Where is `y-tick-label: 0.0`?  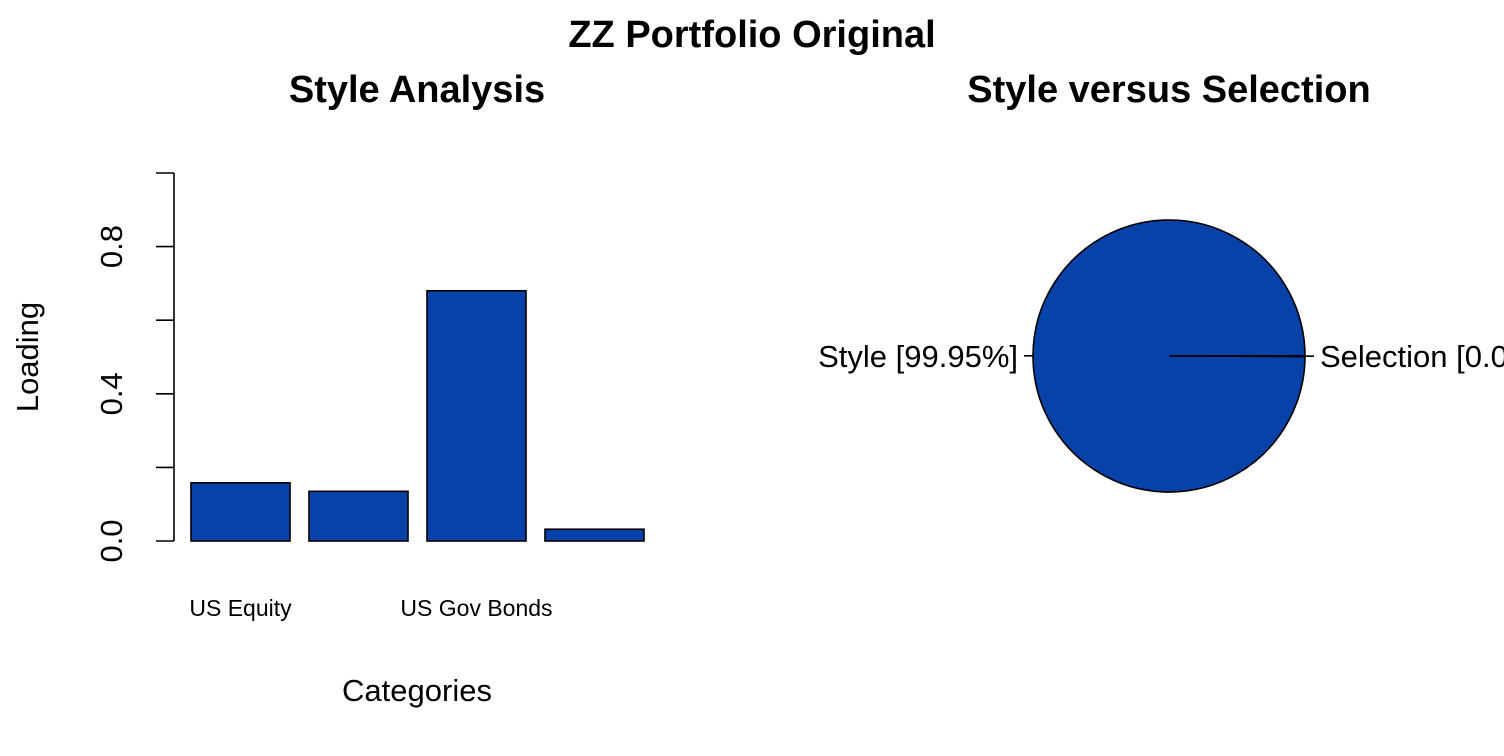 y-tick-label: 0.0 is located at coordinates (111, 540).